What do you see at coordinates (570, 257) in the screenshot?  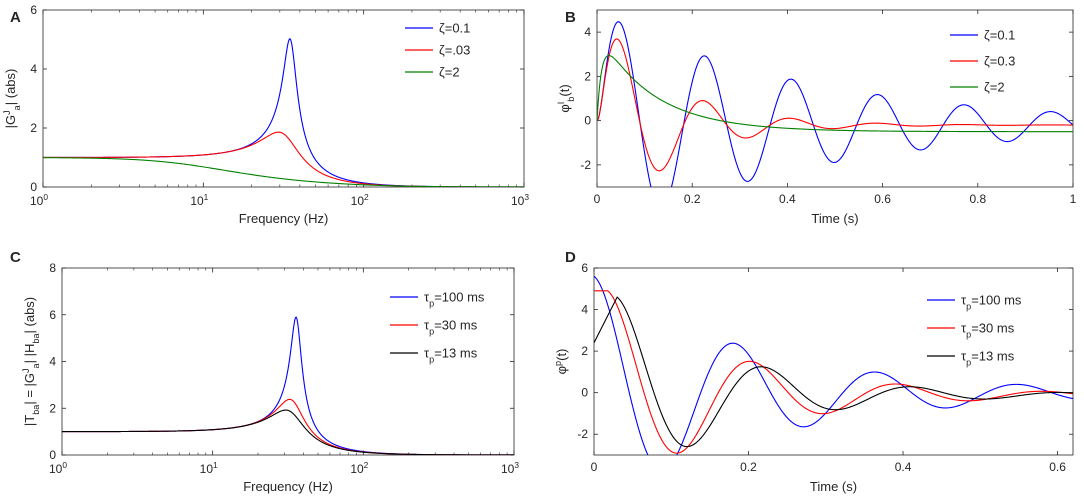 I see `panel-letter-d: D` at bounding box center [570, 257].